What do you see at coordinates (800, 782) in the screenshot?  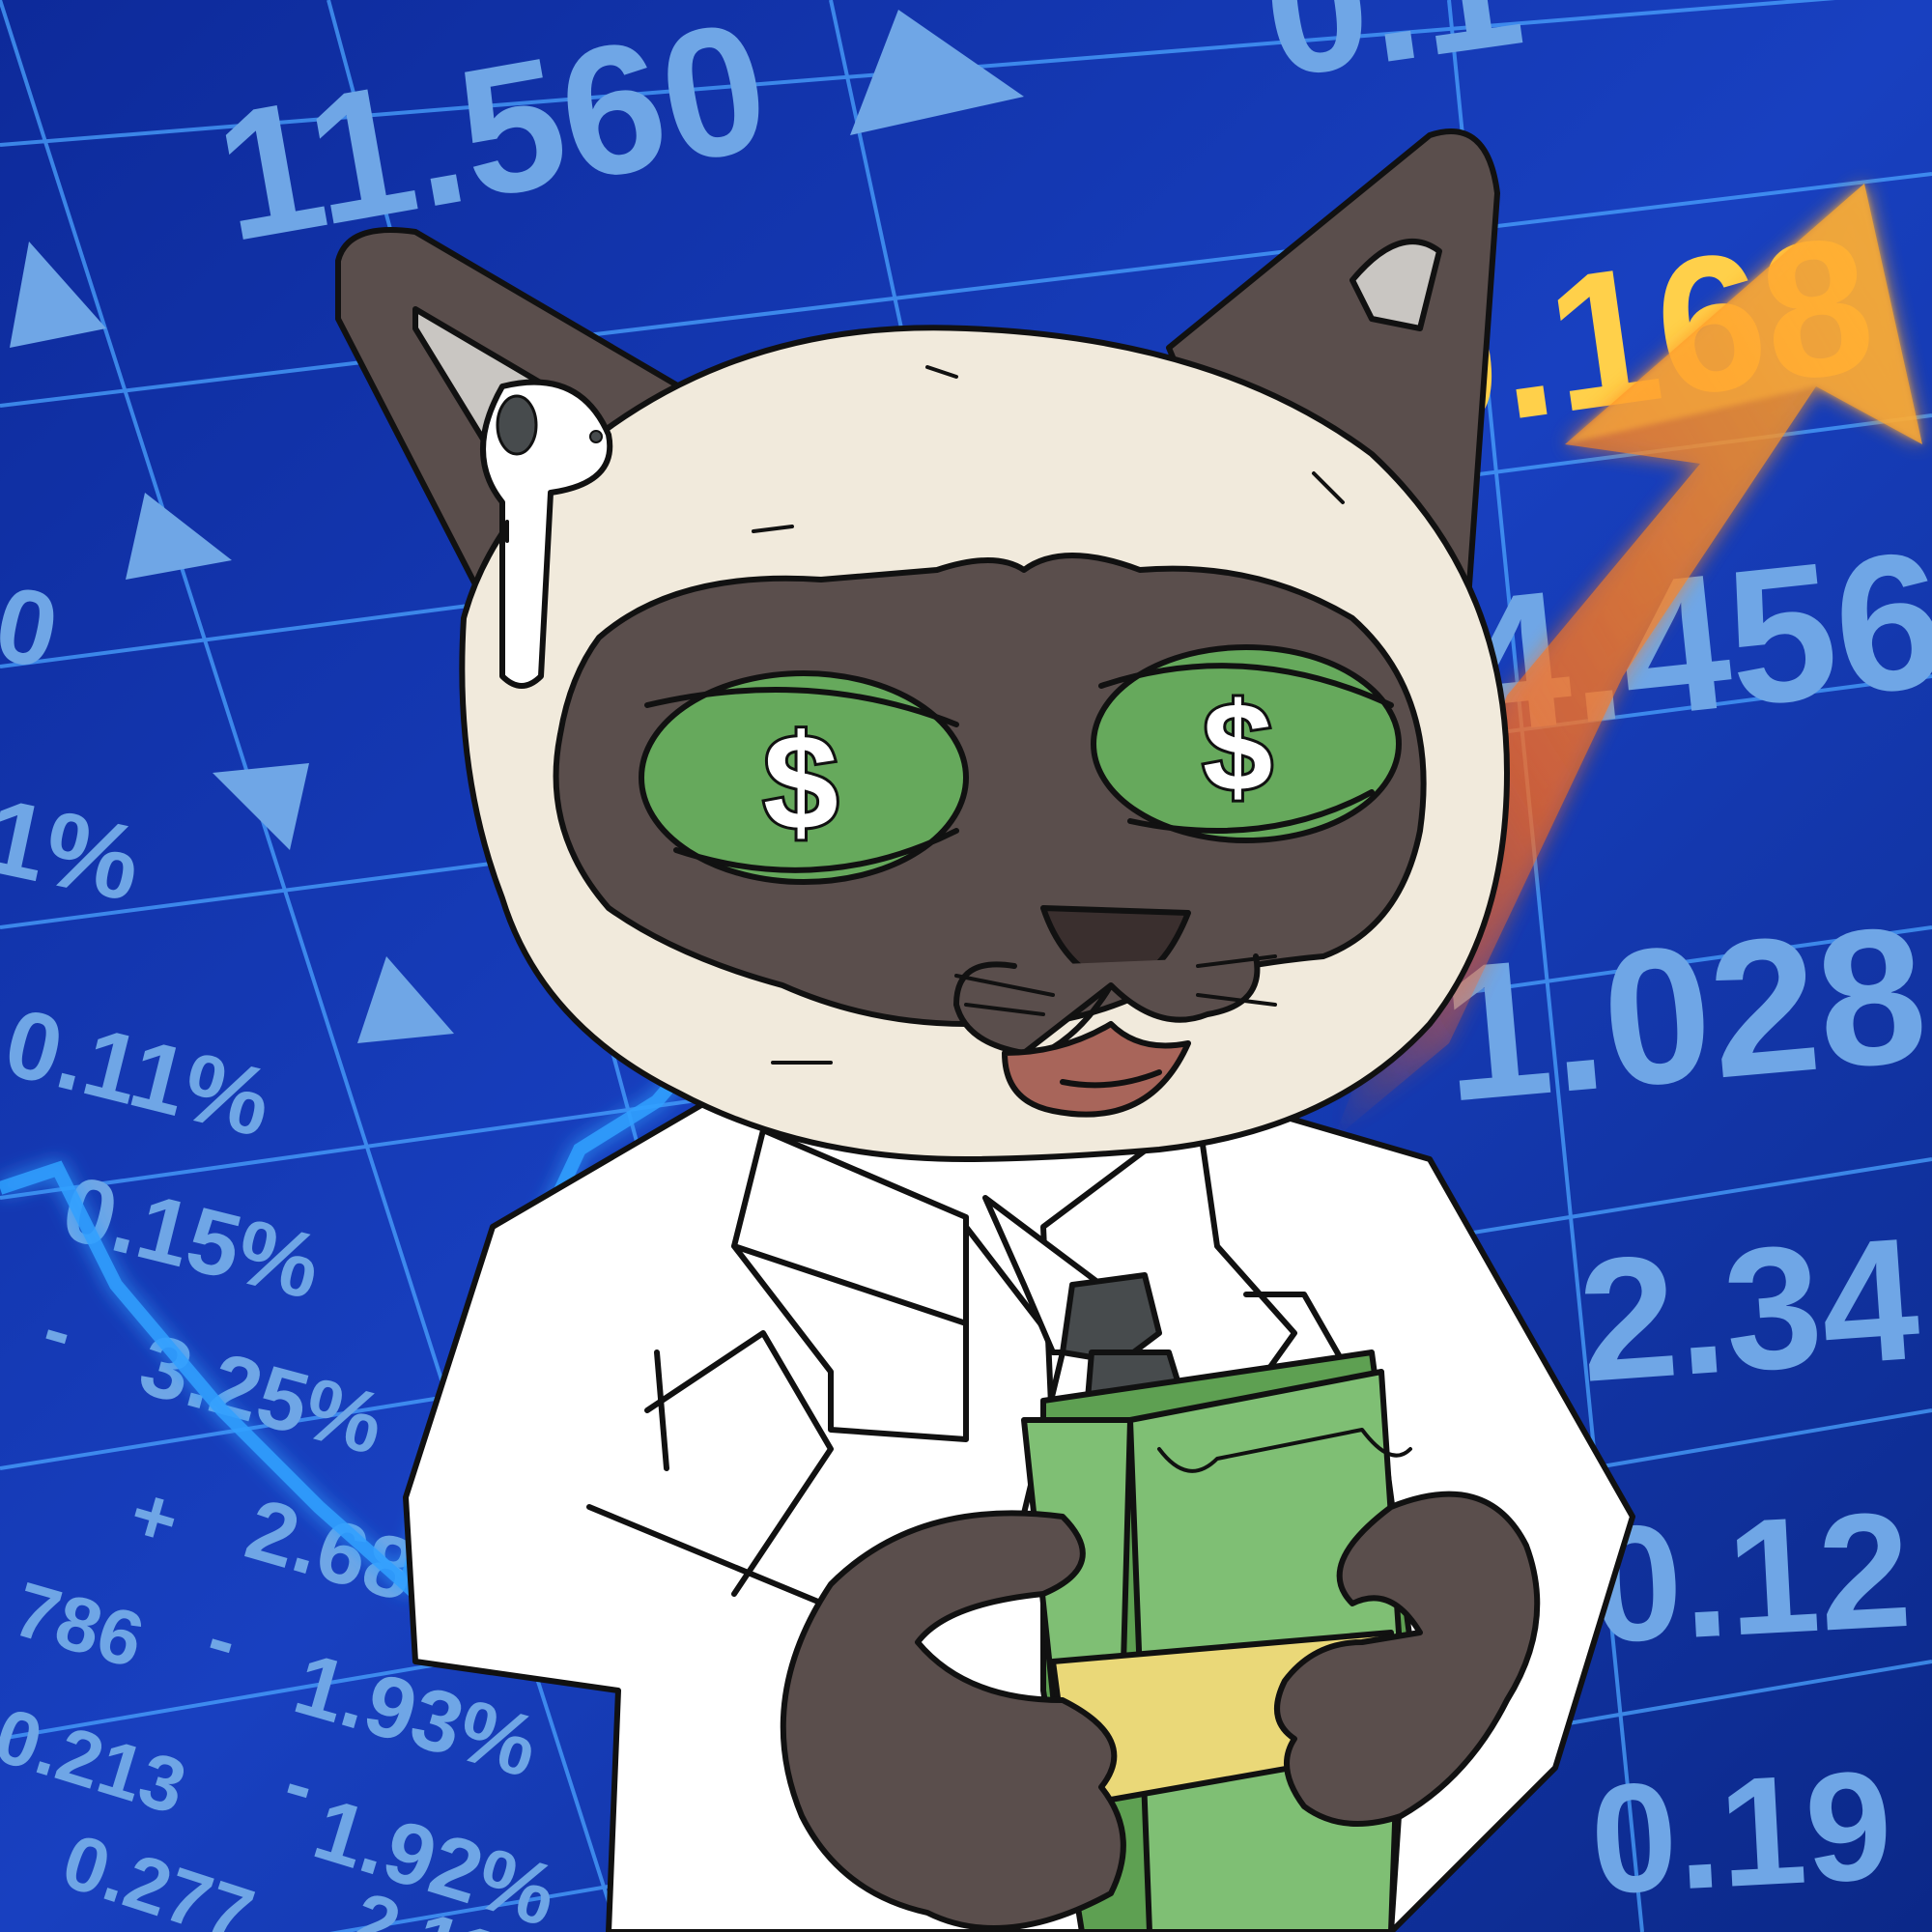 I see `dollar-symbol-left: $` at bounding box center [800, 782].